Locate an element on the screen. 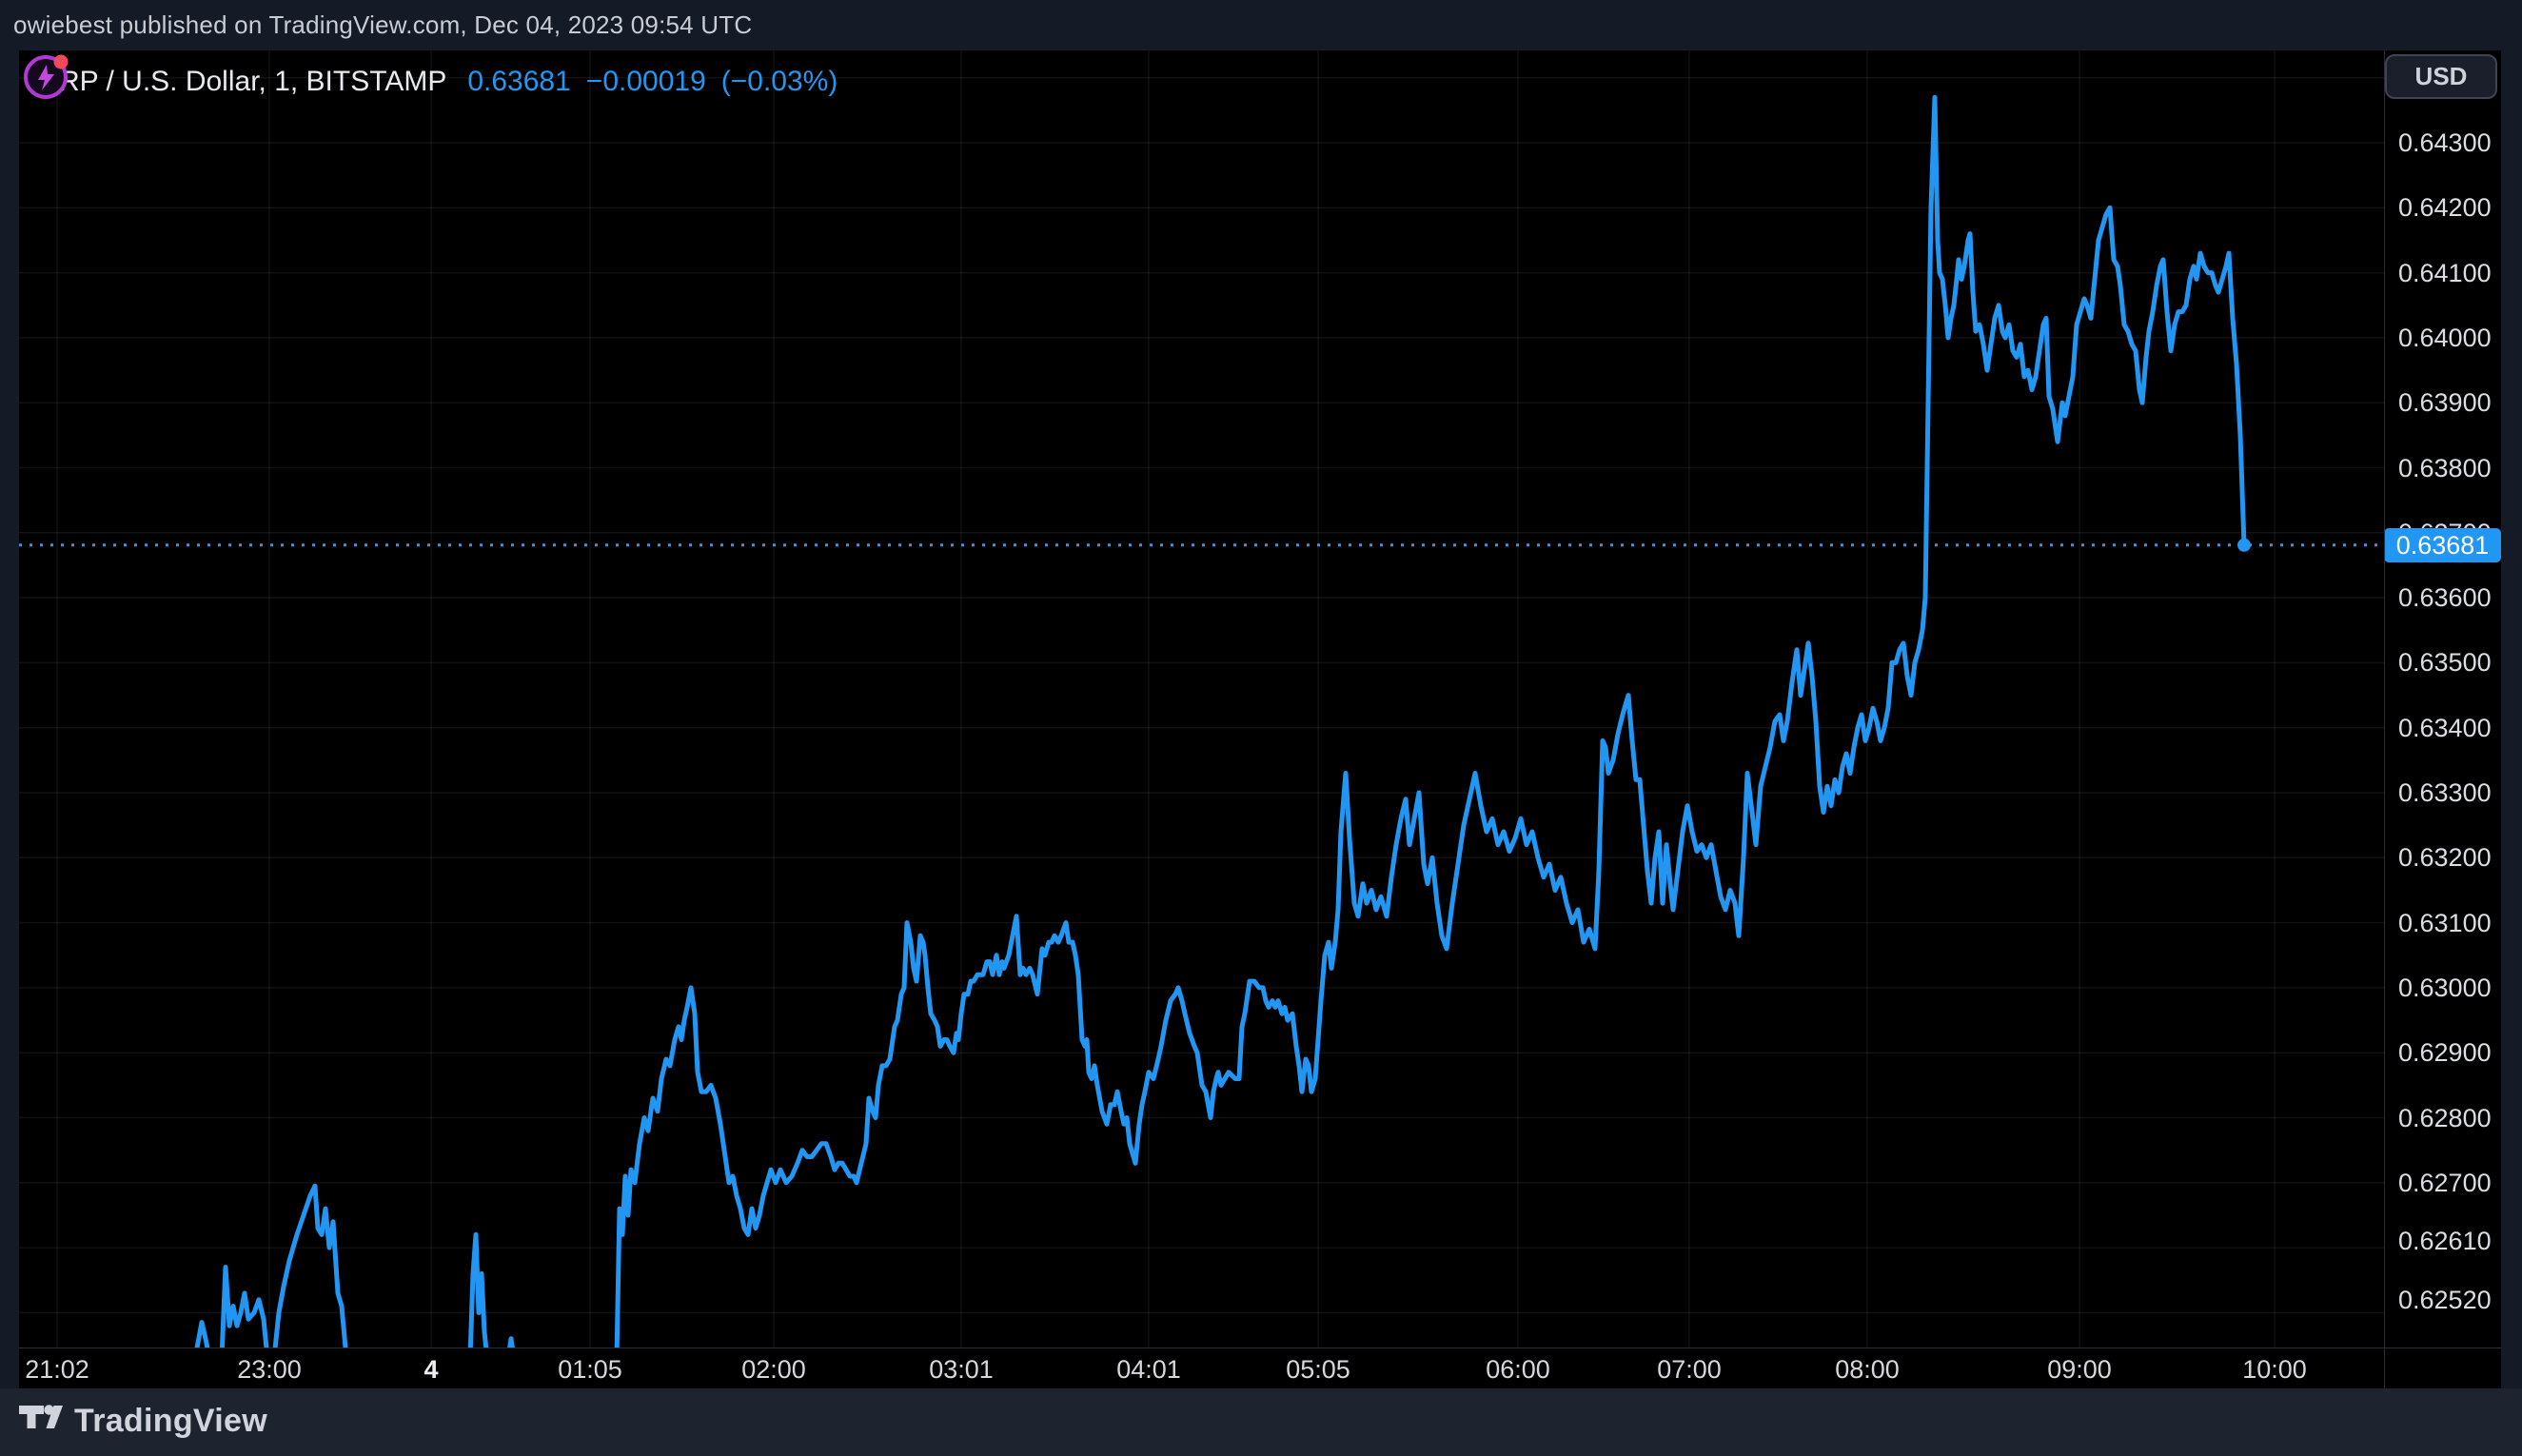  time-tick-label: 07:00 is located at coordinates (1689, 1369).